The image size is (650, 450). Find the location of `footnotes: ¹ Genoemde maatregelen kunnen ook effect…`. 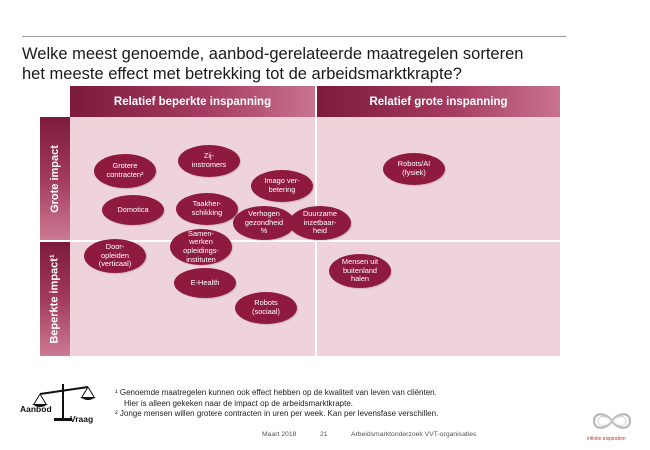

footnotes: ¹ Genoemde maatregelen kunnen ook effect… is located at coordinates (350, 404).